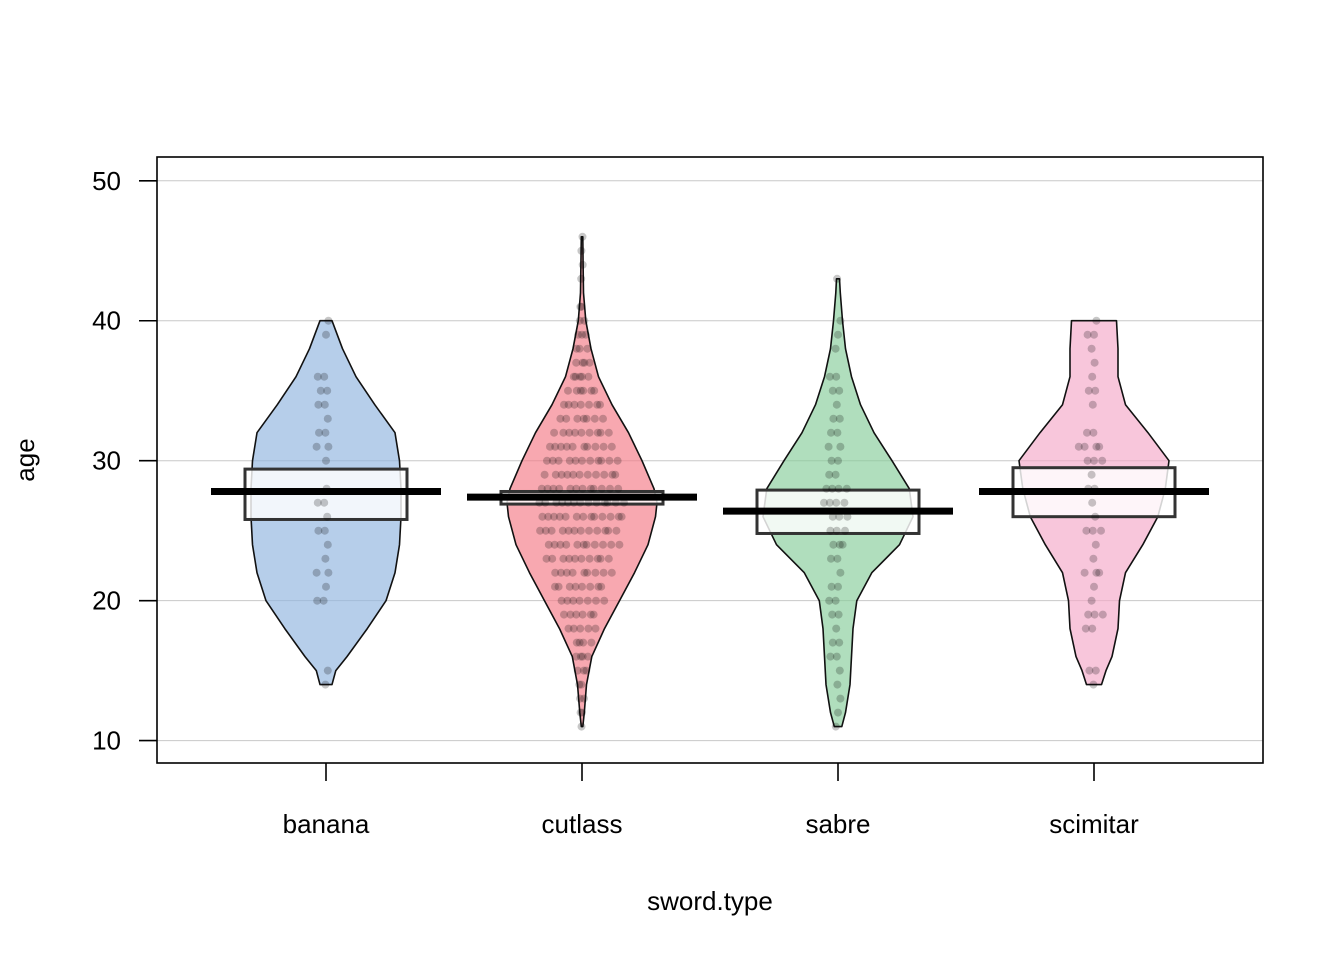  I want to click on x-category-label: sabre, so click(837, 824).